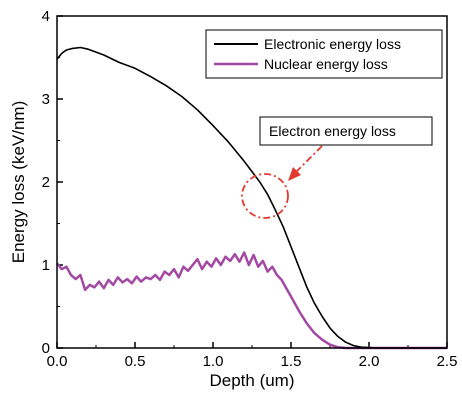 The width and height of the screenshot is (462, 394). What do you see at coordinates (447, 361) in the screenshot?
I see `x-tick-label-5: 2.5` at bounding box center [447, 361].